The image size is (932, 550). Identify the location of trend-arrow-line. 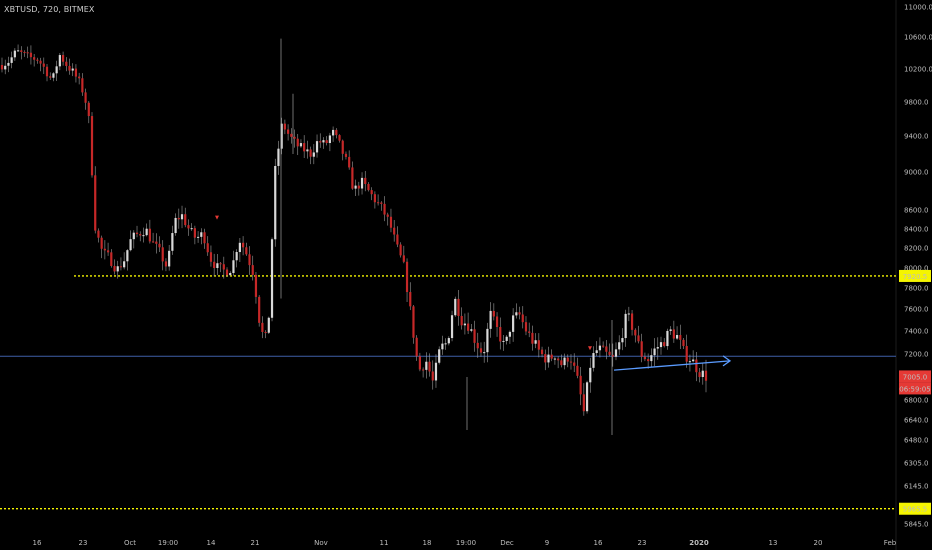
(672, 365).